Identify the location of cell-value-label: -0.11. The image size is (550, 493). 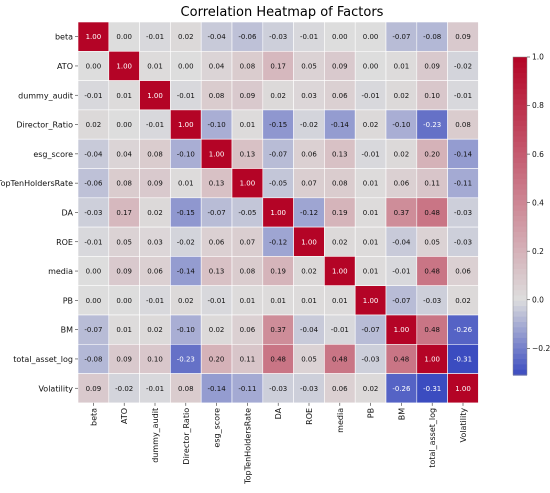
(463, 184).